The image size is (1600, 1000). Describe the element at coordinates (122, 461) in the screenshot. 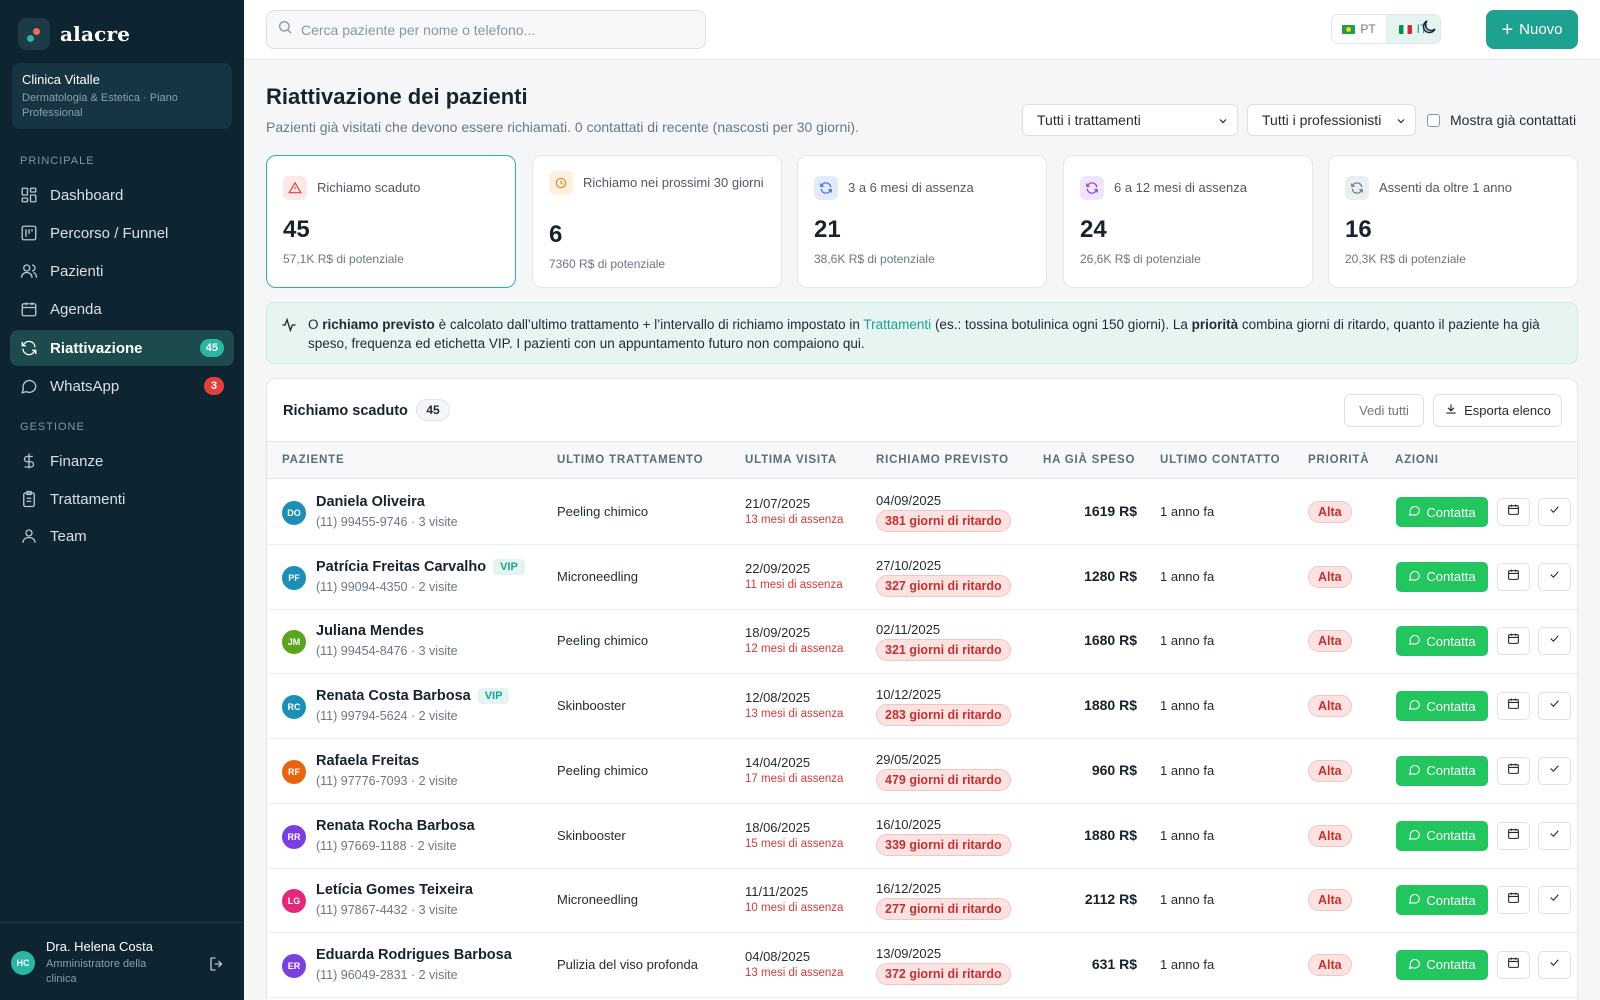

I see `sidebar-item-finanze: Finanze` at that location.